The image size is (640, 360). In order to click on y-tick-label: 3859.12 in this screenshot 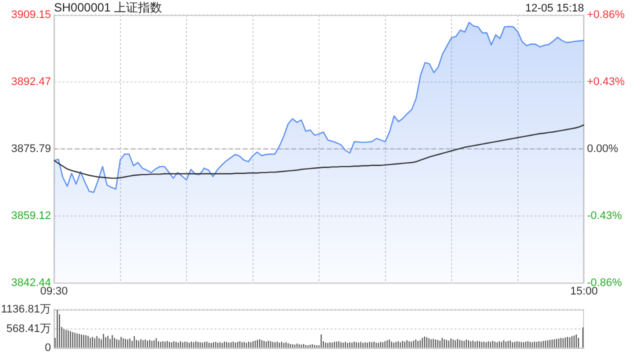, I will do `click(31, 216)`.